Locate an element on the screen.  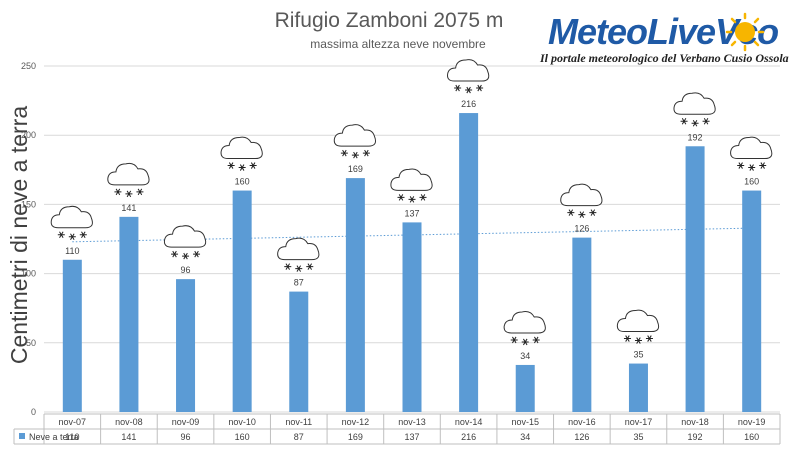
data-label: 216 is located at coordinates (468, 104).